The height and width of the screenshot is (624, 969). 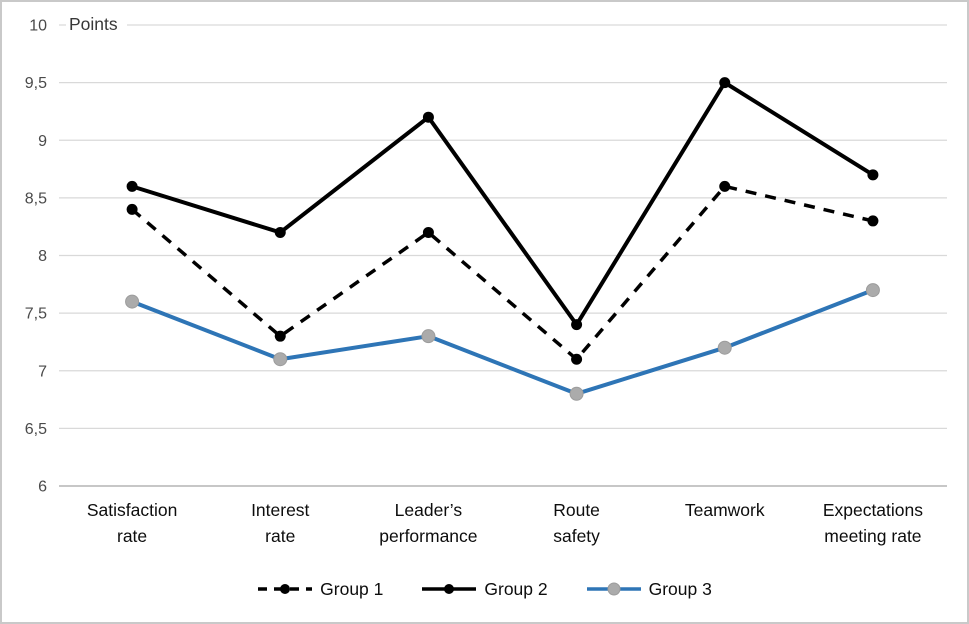 I want to click on x-category-label: Interest rate, so click(x=280, y=523).